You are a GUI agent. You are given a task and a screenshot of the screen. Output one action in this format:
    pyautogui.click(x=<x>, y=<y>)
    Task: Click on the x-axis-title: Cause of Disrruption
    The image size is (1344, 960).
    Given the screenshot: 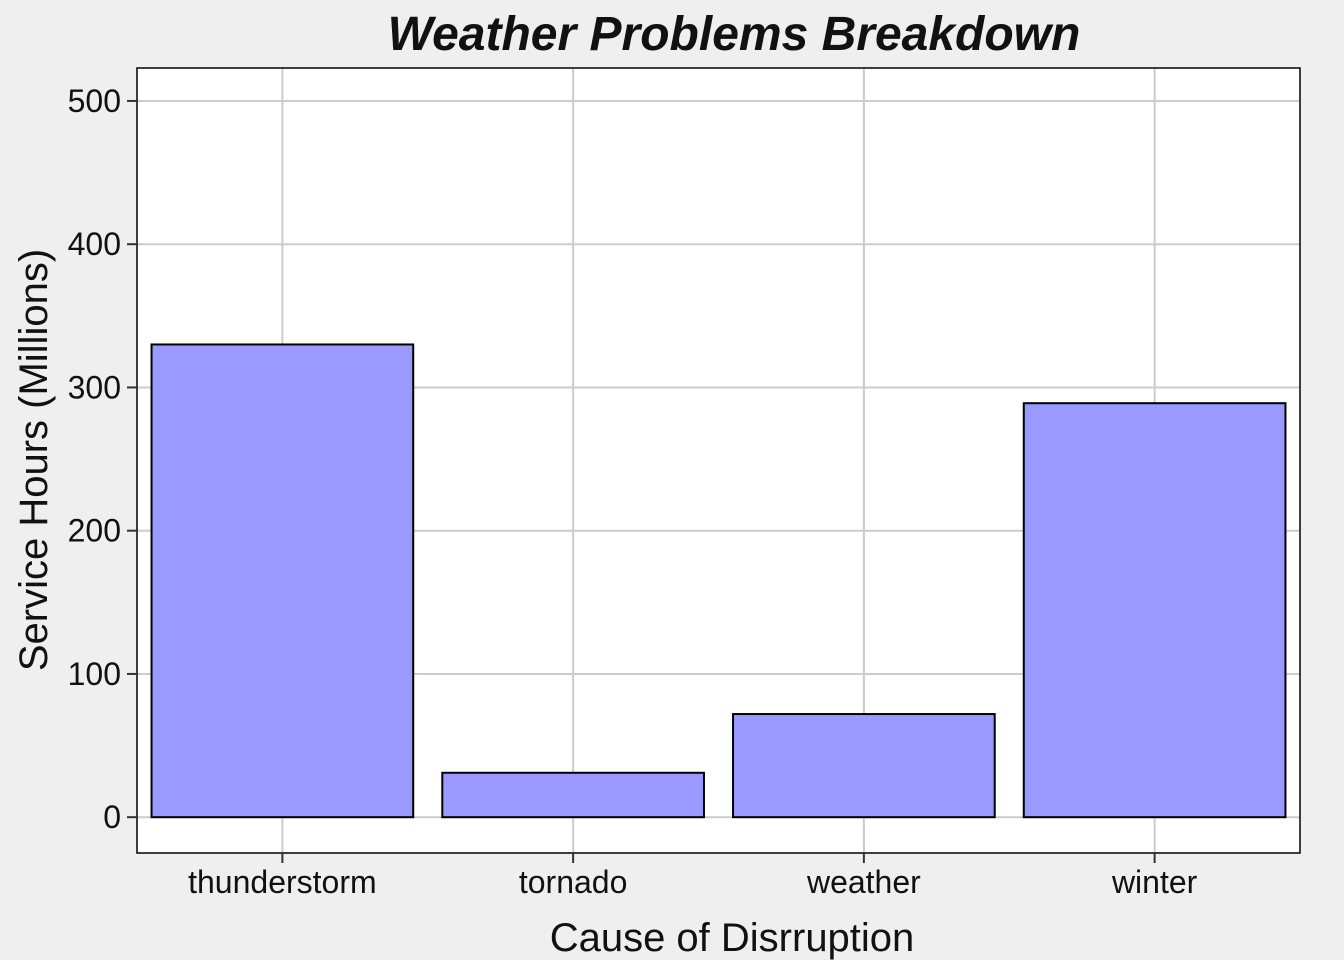 What is the action you would take?
    pyautogui.click(x=732, y=938)
    